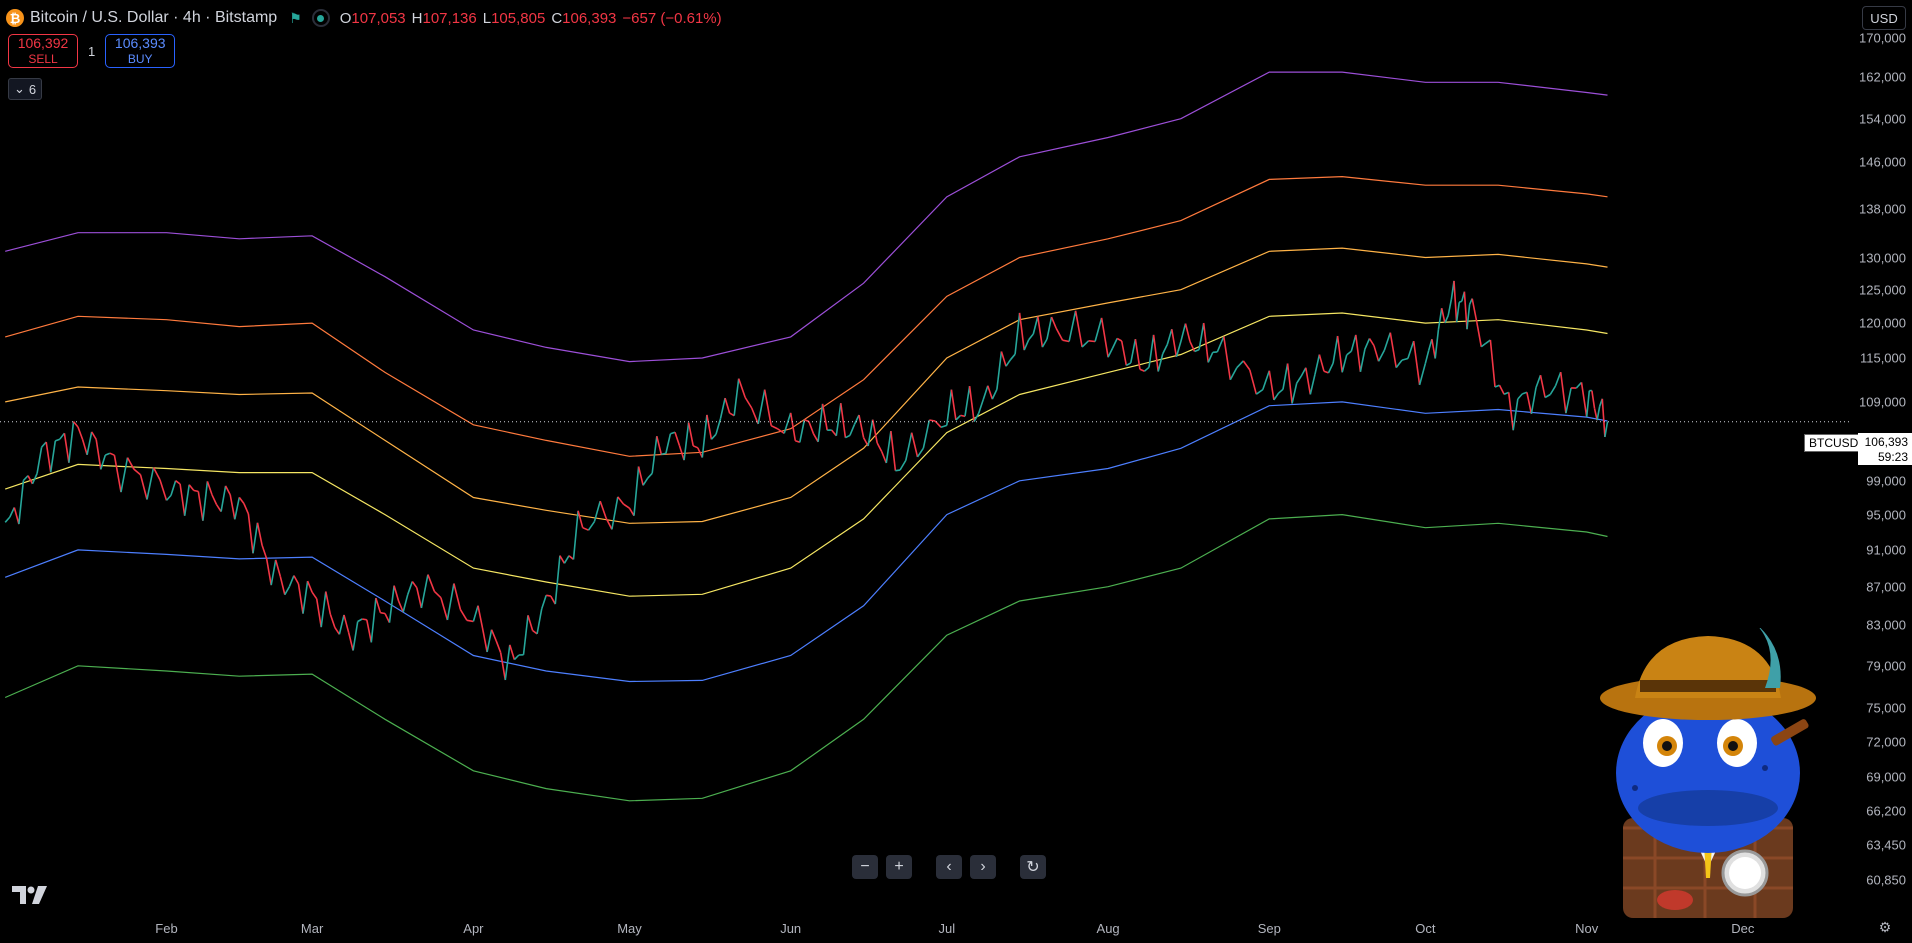  Describe the element at coordinates (30, 897) in the screenshot. I see `tradingview-logo` at that location.